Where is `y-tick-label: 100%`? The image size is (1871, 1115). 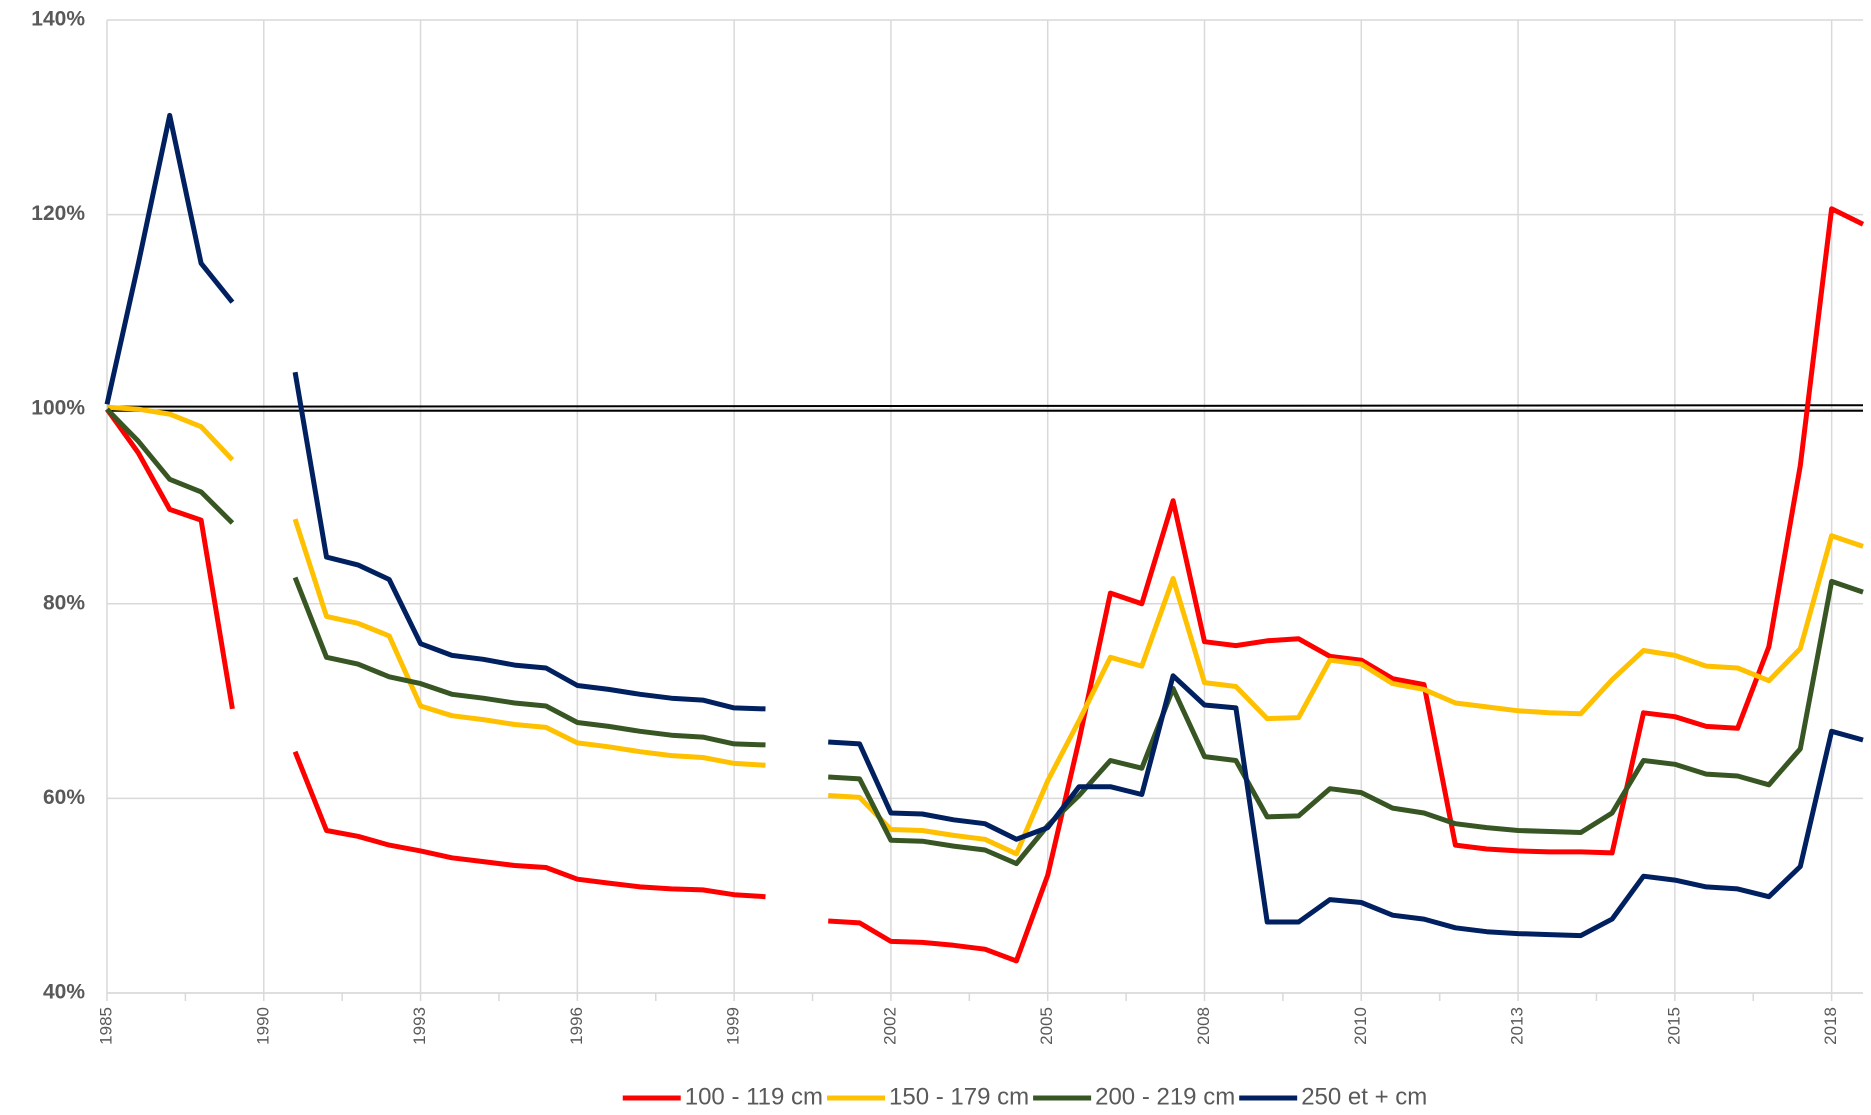 y-tick-label: 100% is located at coordinates (58, 408).